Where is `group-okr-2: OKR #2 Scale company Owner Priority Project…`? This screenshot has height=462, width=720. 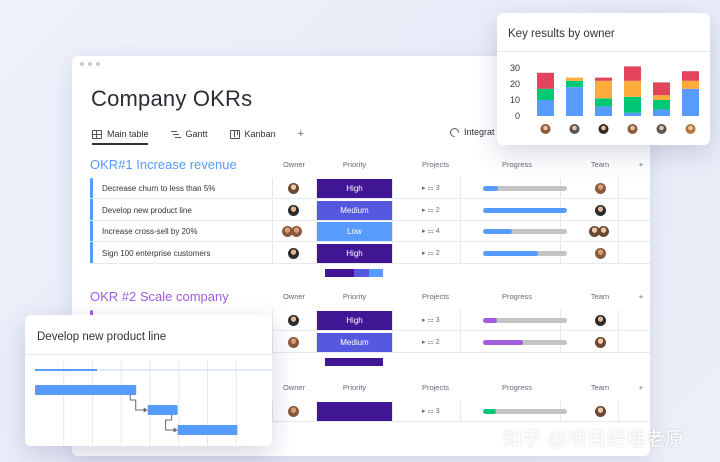
group-okr-2: OKR #2 Scale company Owner Priority Project… is located at coordinates (370, 328).